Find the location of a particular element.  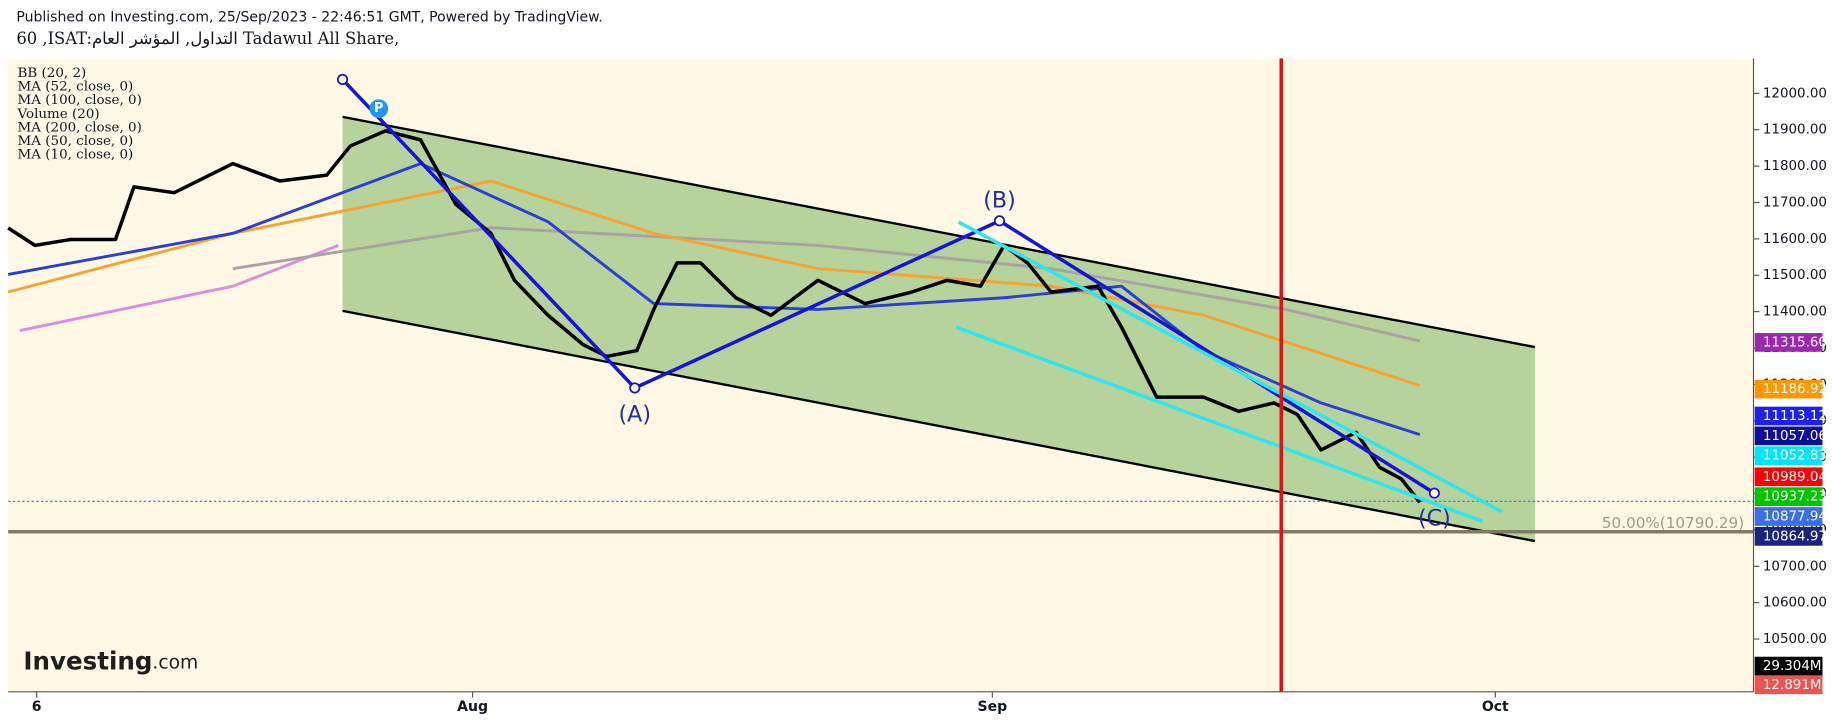

price-tag-label: 10864.97 is located at coordinates (1795, 536).